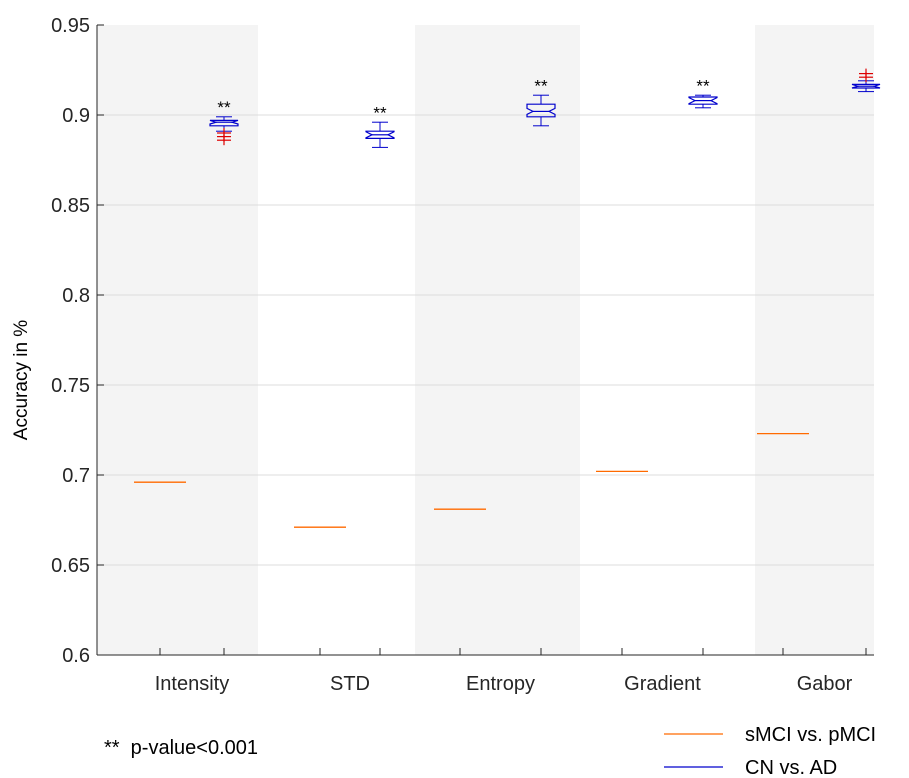  What do you see at coordinates (497, 340) in the screenshot?
I see `category-band-entropy` at bounding box center [497, 340].